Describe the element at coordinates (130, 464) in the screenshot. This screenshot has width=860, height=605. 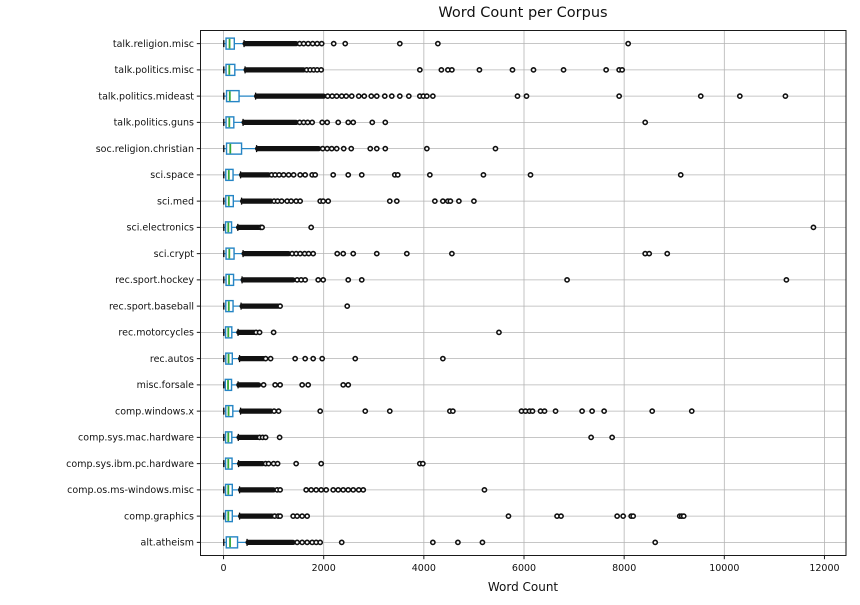
I see `y-tick-label: comp.sys.ibm.pc.hardware` at that location.